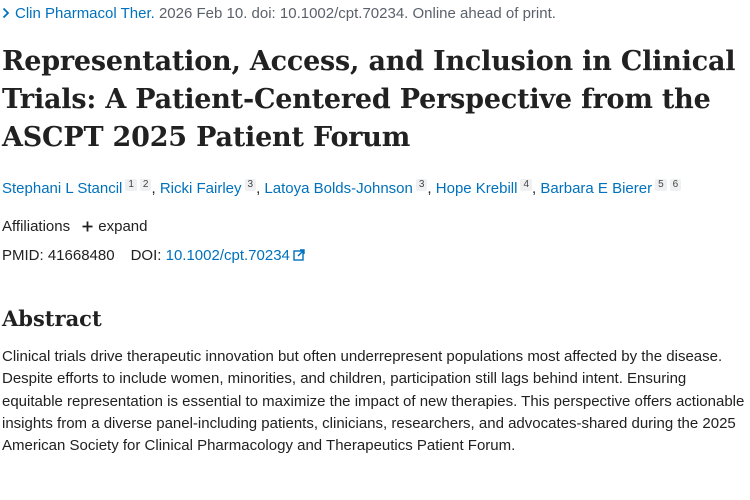 This screenshot has width=750, height=500. I want to click on expand-affiliations-button: expand, so click(114, 226).